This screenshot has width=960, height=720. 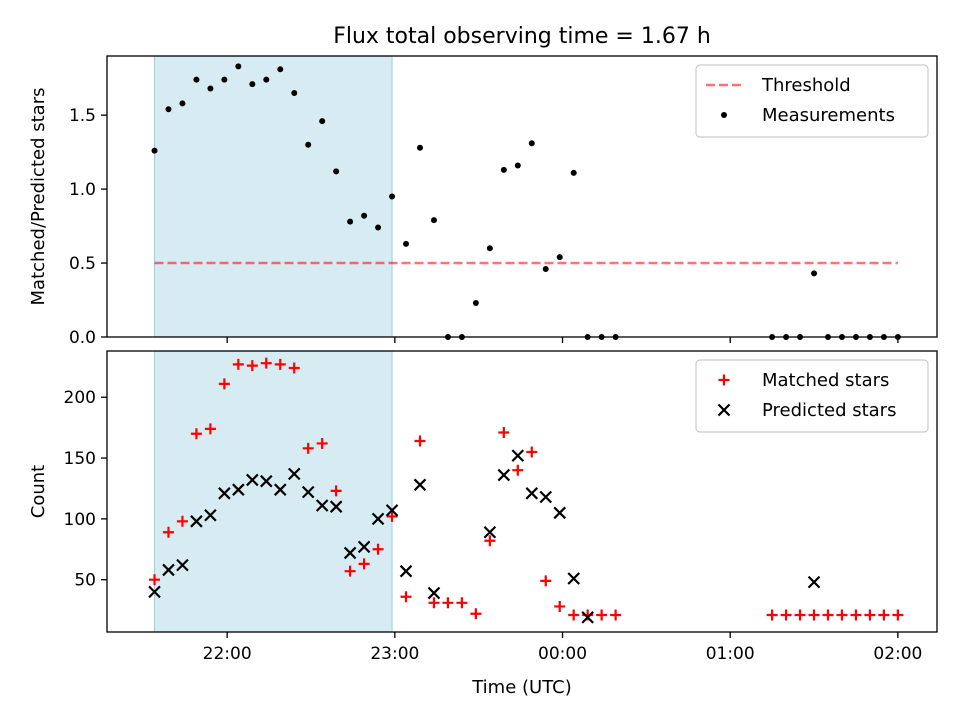 I want to click on y-axis-label: Count, so click(x=38, y=491).